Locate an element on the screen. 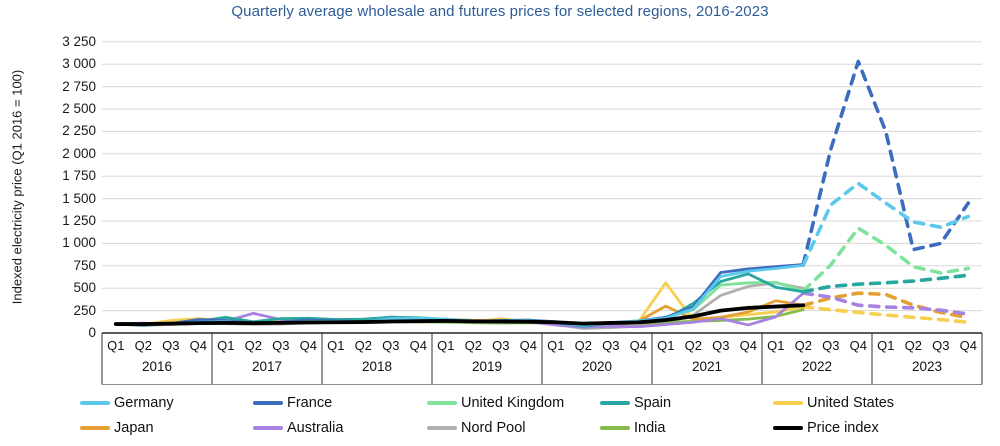 Image resolution: width=1000 pixels, height=446 pixels. legend-label: Nord Pool is located at coordinates (493, 428).